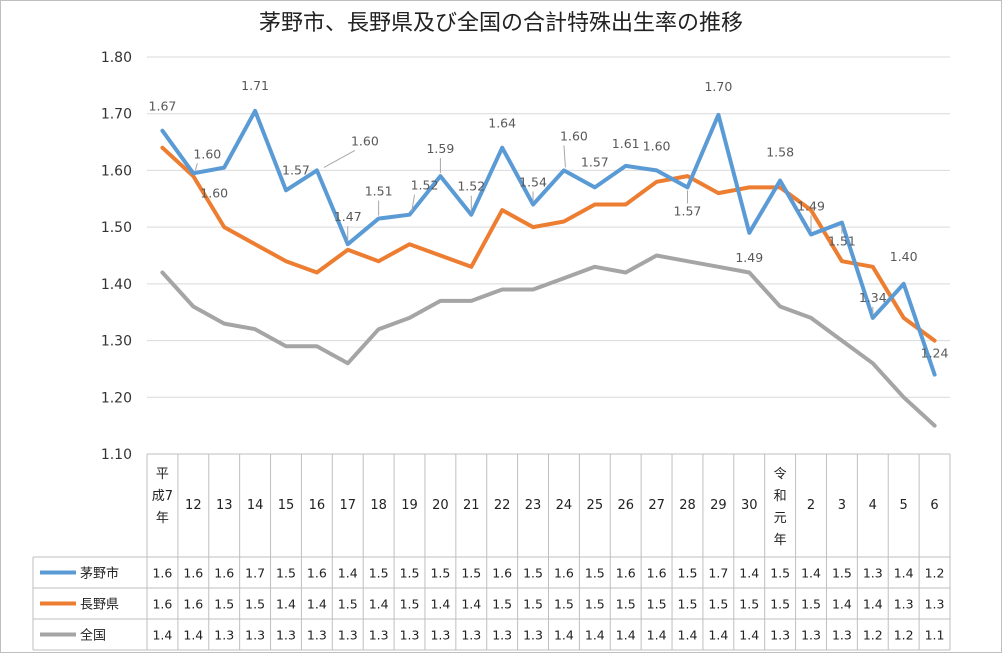  Describe the element at coordinates (687, 505) in the screenshot. I see `x-tick-label: 28` at that location.